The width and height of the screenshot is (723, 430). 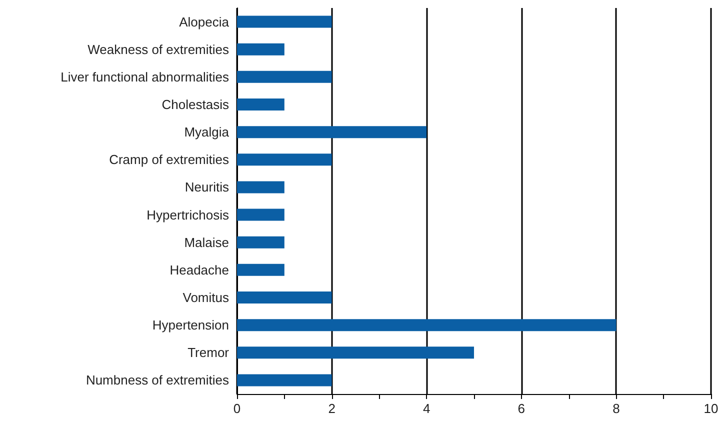 What do you see at coordinates (169, 160) in the screenshot?
I see `y-tick-label: Cramp of extremities` at bounding box center [169, 160].